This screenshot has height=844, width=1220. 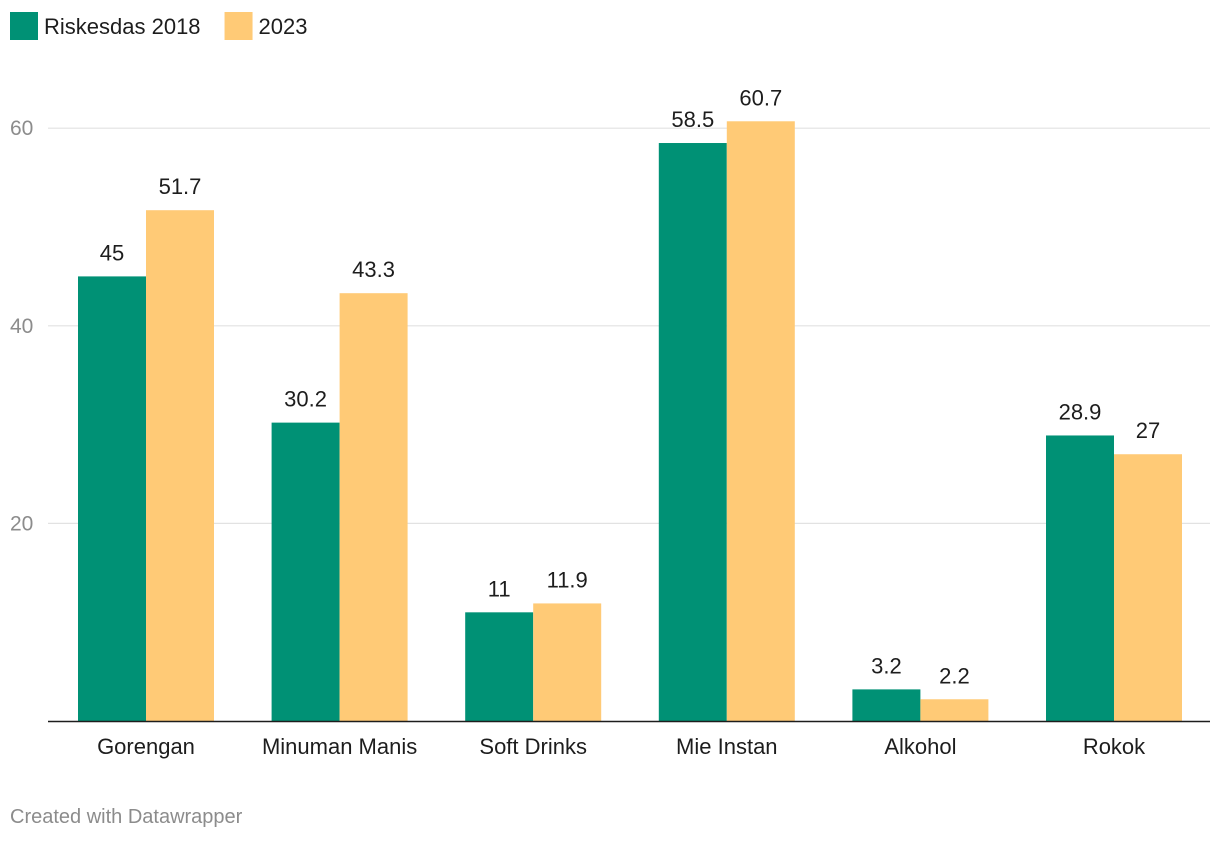 What do you see at coordinates (126, 817) in the screenshot?
I see `datawrapper-credit: Created with Datawrapper` at bounding box center [126, 817].